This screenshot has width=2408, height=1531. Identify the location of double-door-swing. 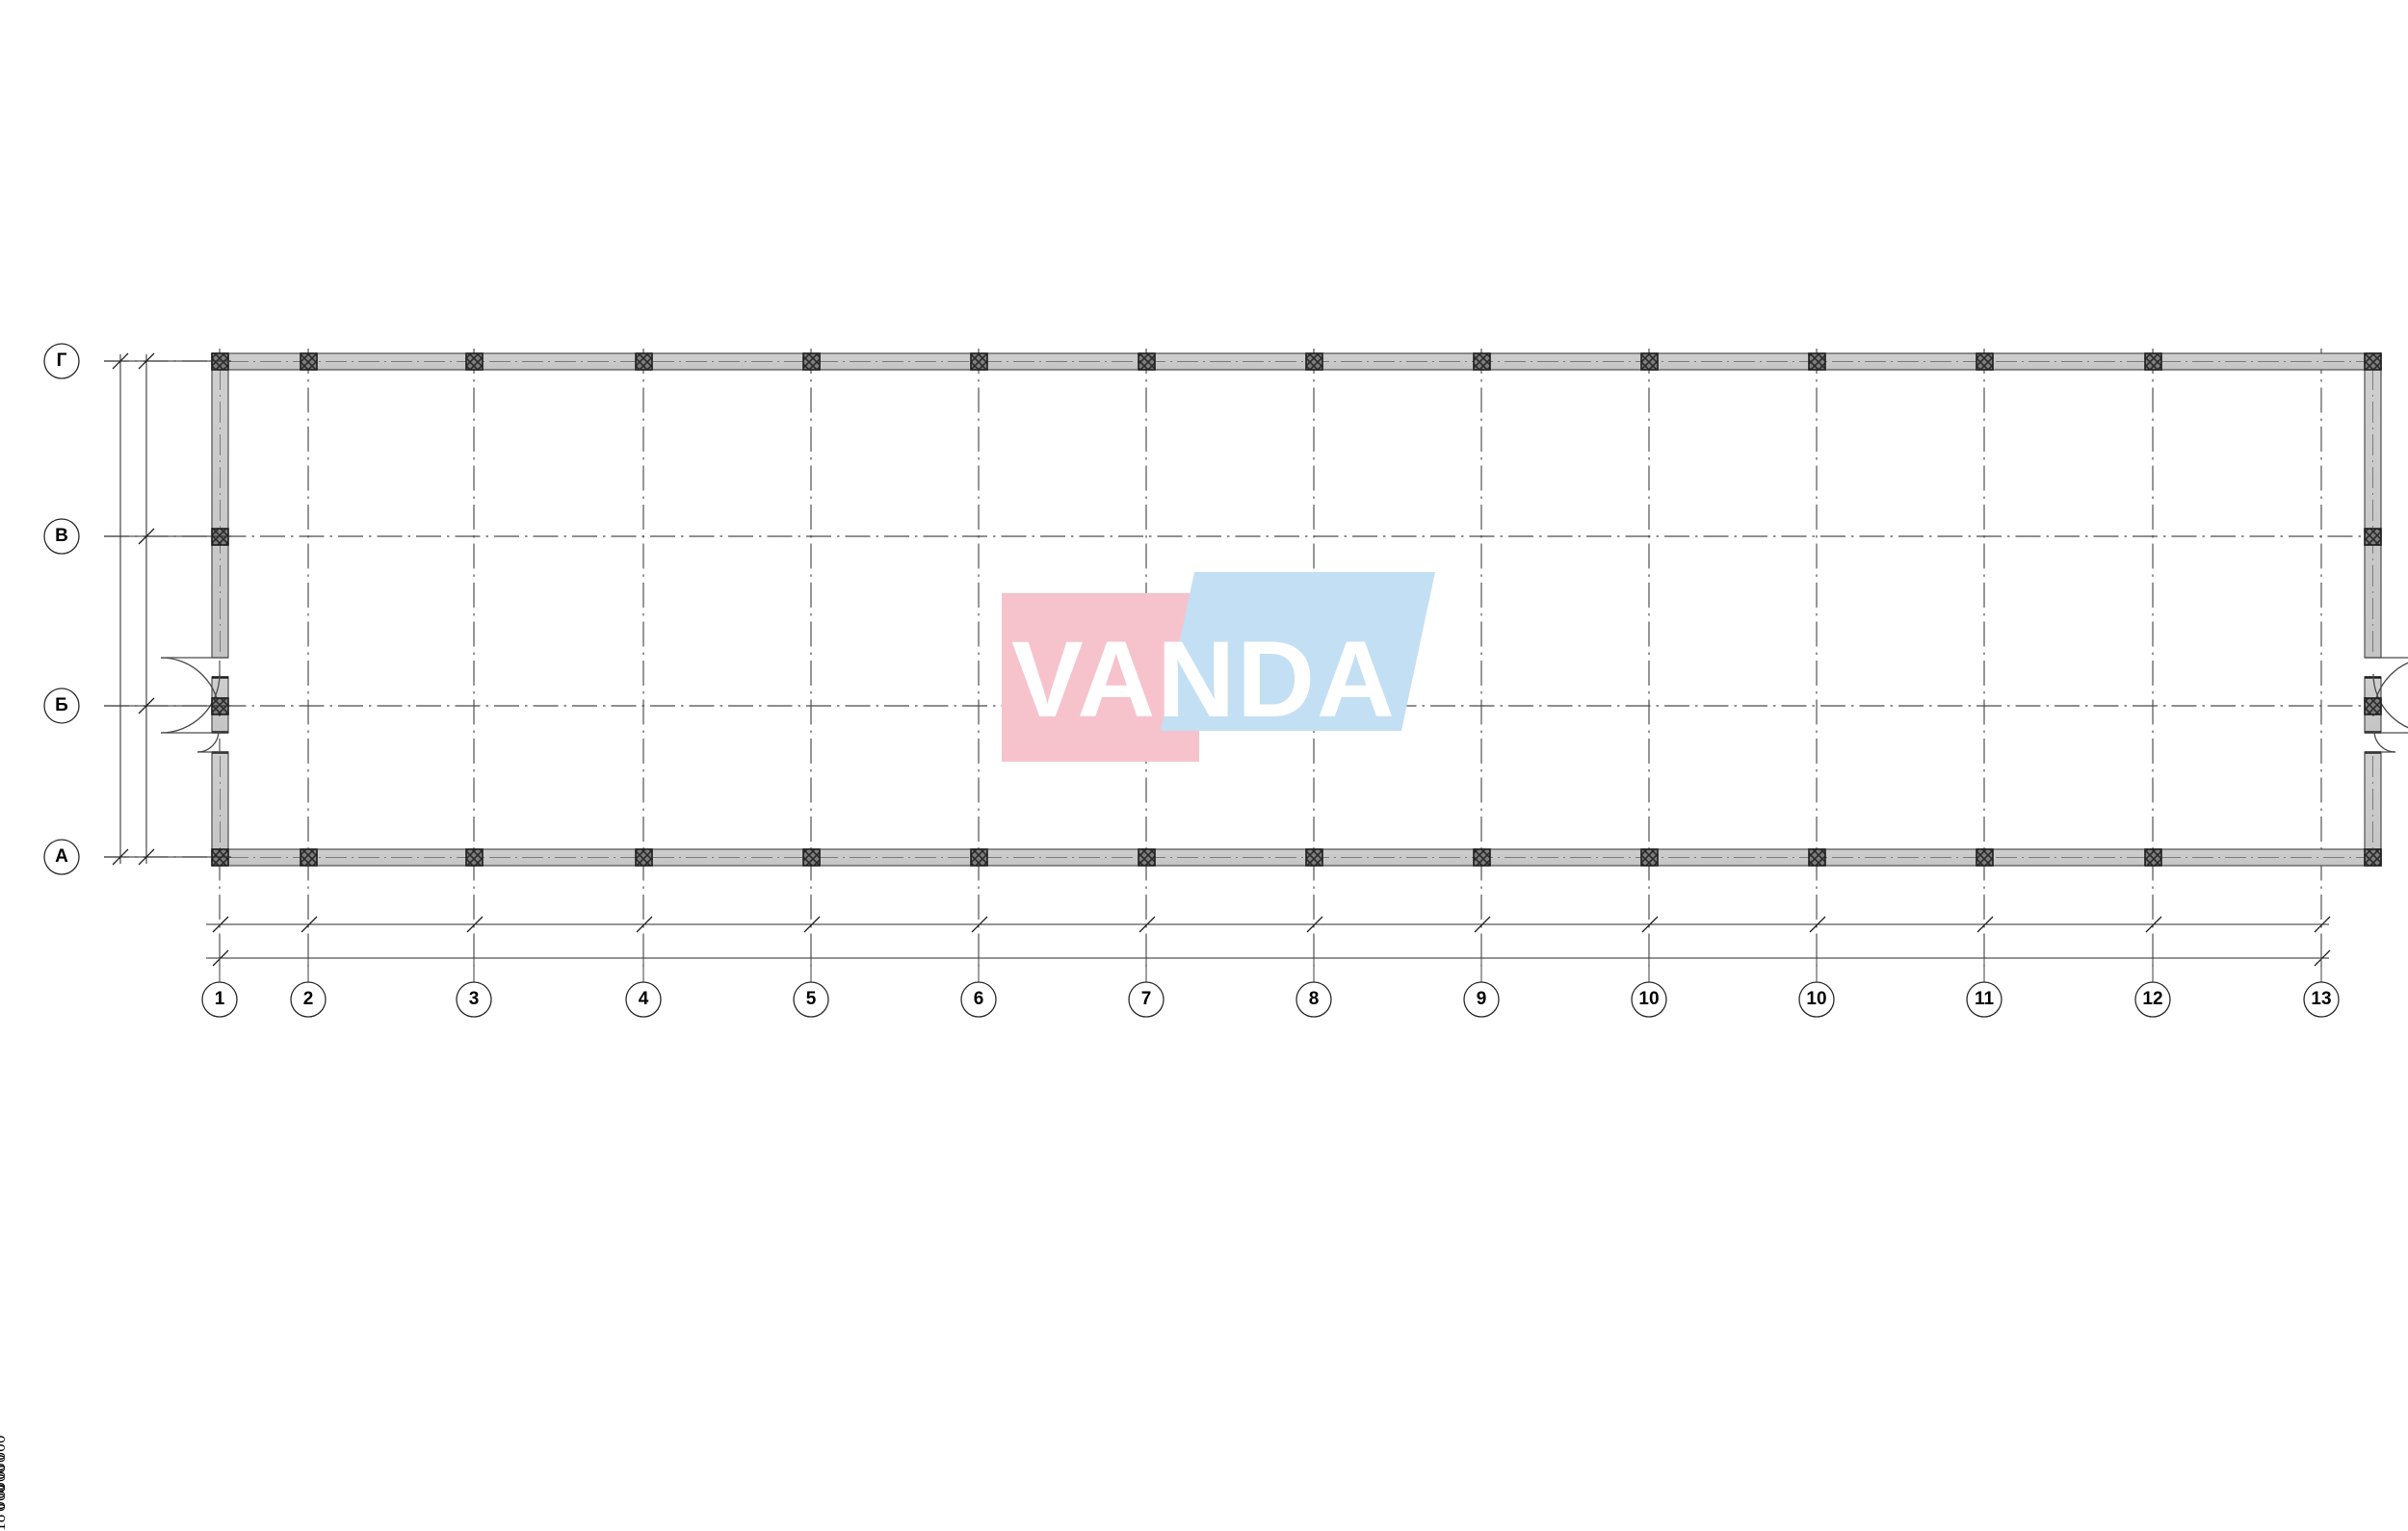
(1284, 705).